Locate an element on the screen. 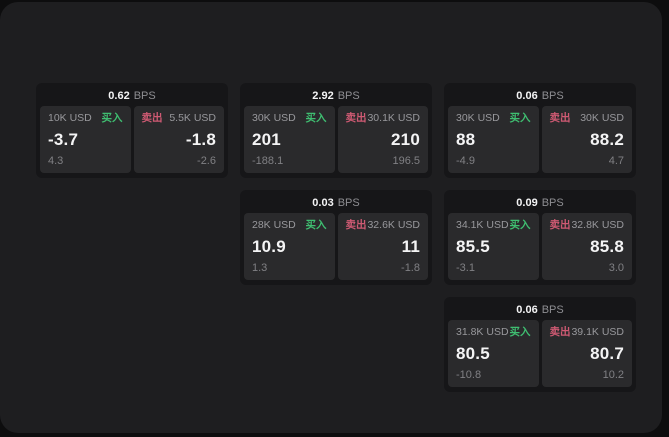 The height and width of the screenshot is (437, 669). buy-price: 88 is located at coordinates (466, 140).